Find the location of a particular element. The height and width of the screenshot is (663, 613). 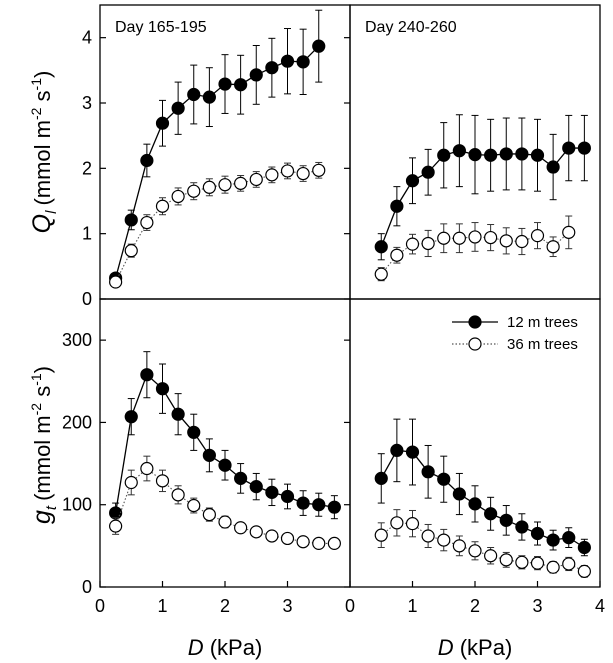

panel-title-top-left: Day 165-195 is located at coordinates (161, 27).